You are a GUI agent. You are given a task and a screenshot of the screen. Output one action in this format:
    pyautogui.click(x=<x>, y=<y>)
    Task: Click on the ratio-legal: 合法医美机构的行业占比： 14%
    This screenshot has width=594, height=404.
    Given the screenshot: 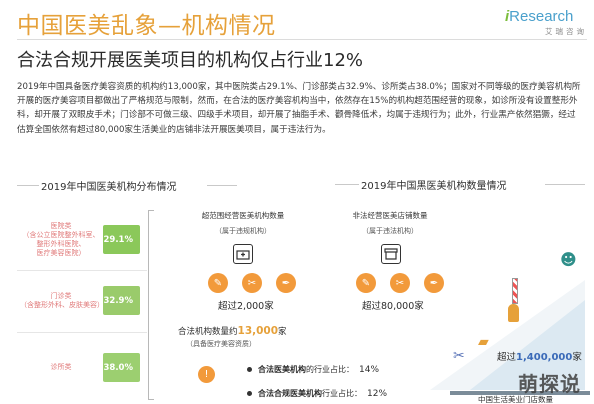 What is the action you would take?
    pyautogui.click(x=313, y=369)
    